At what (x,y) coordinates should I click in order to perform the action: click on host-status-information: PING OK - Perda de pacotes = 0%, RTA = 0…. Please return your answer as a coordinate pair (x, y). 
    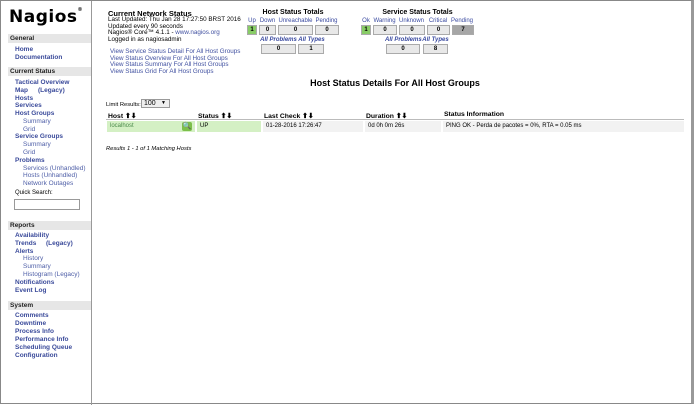
    Looking at the image, I should click on (563, 126).